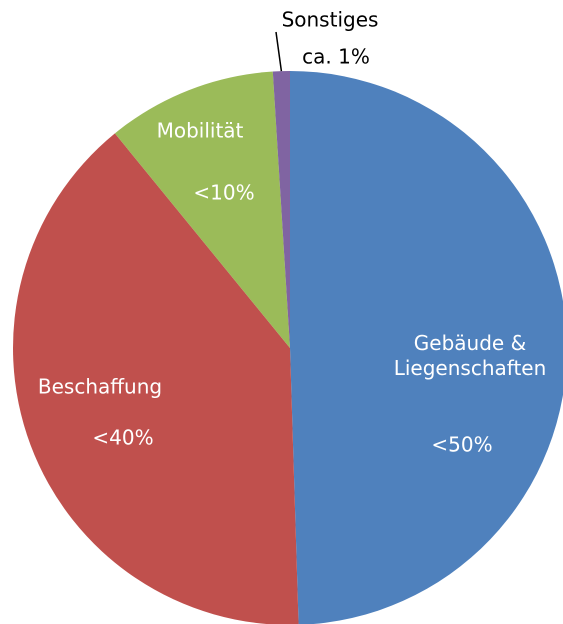  I want to click on slice-label: Mobilität, so click(200, 130).